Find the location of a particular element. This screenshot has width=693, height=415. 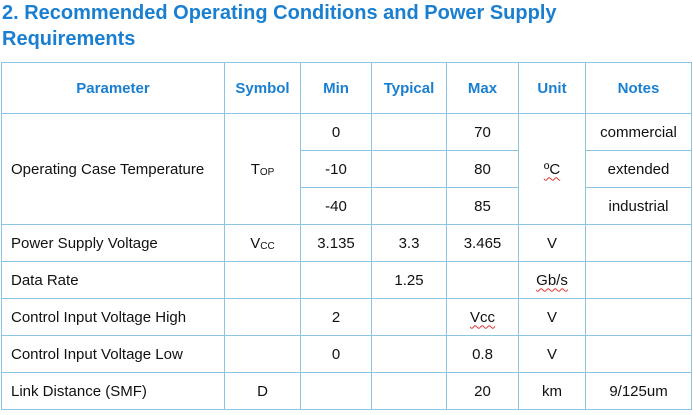

typical: 3.3 is located at coordinates (409, 243).